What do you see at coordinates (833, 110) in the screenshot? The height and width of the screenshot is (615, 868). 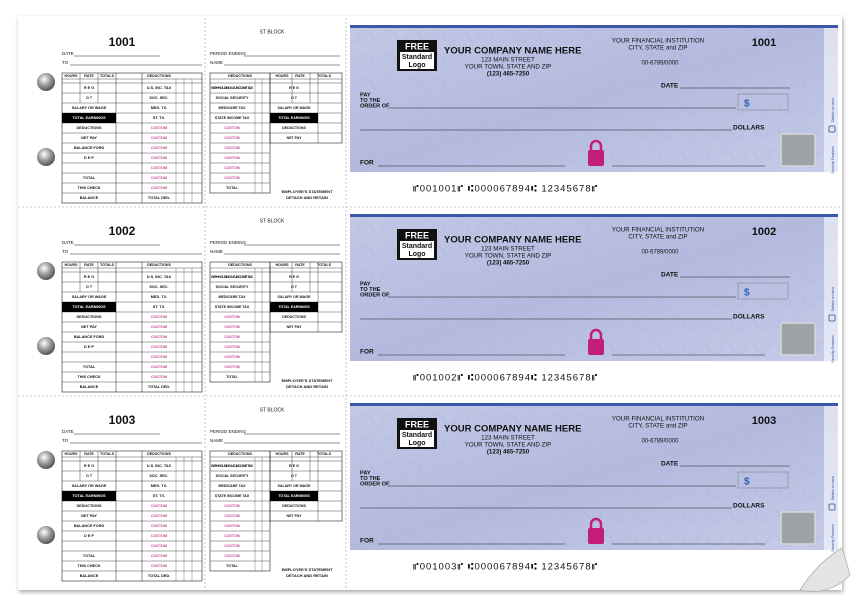 I see `side-note: Details on back` at bounding box center [833, 110].